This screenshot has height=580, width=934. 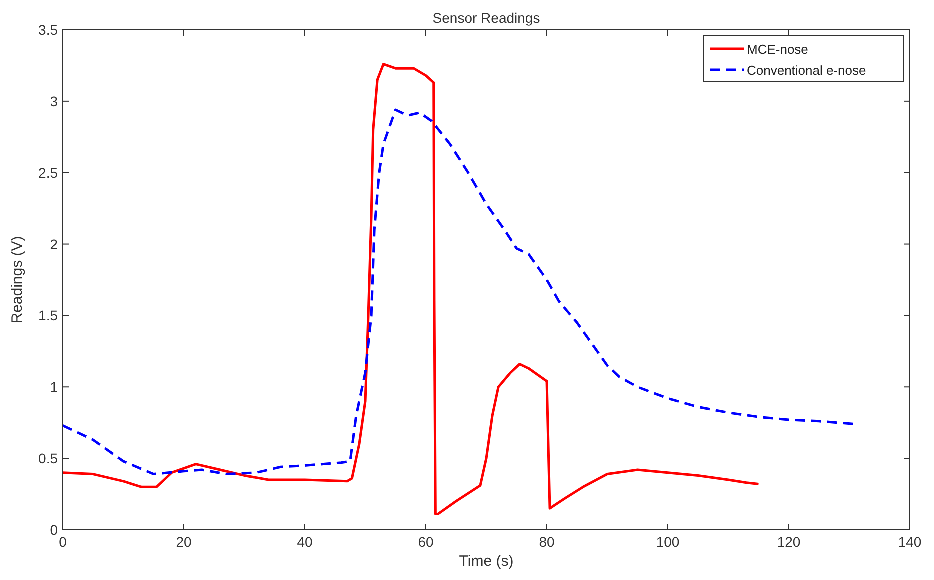 What do you see at coordinates (426, 542) in the screenshot?
I see `x-tick-label: 60` at bounding box center [426, 542].